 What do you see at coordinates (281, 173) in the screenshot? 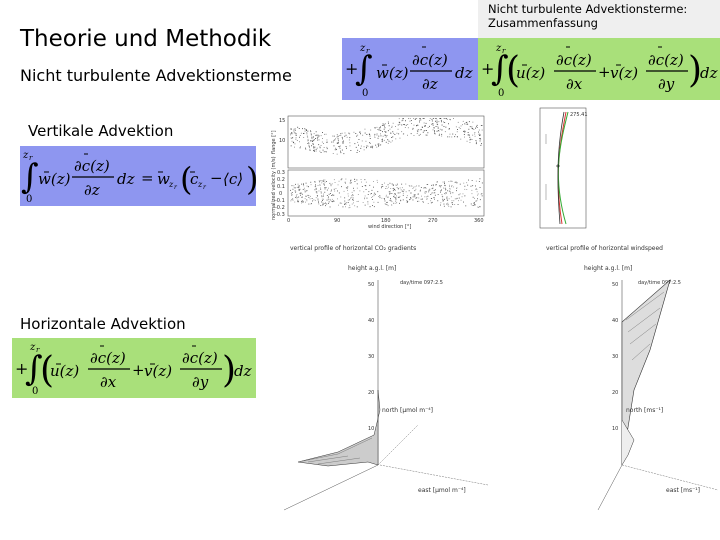
I see `svg-text: 0.3` at bounding box center [281, 173].